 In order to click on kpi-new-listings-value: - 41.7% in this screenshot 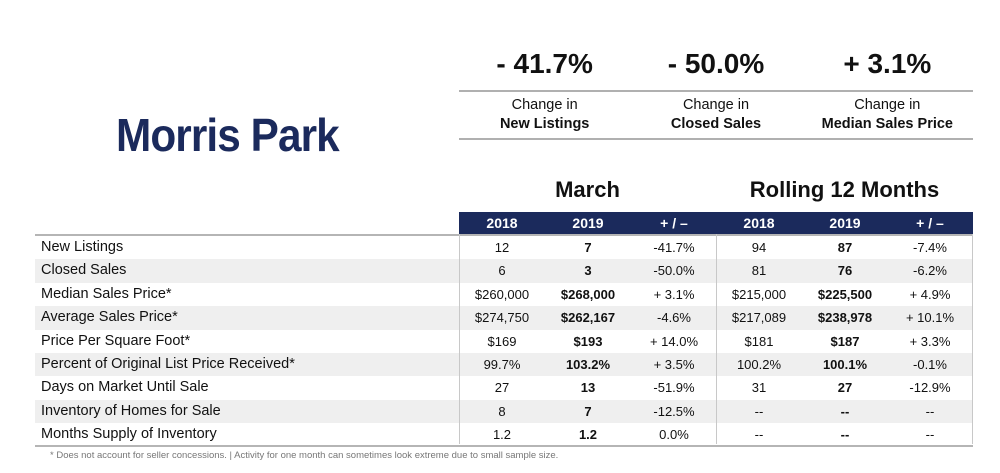, I will do `click(544, 63)`.